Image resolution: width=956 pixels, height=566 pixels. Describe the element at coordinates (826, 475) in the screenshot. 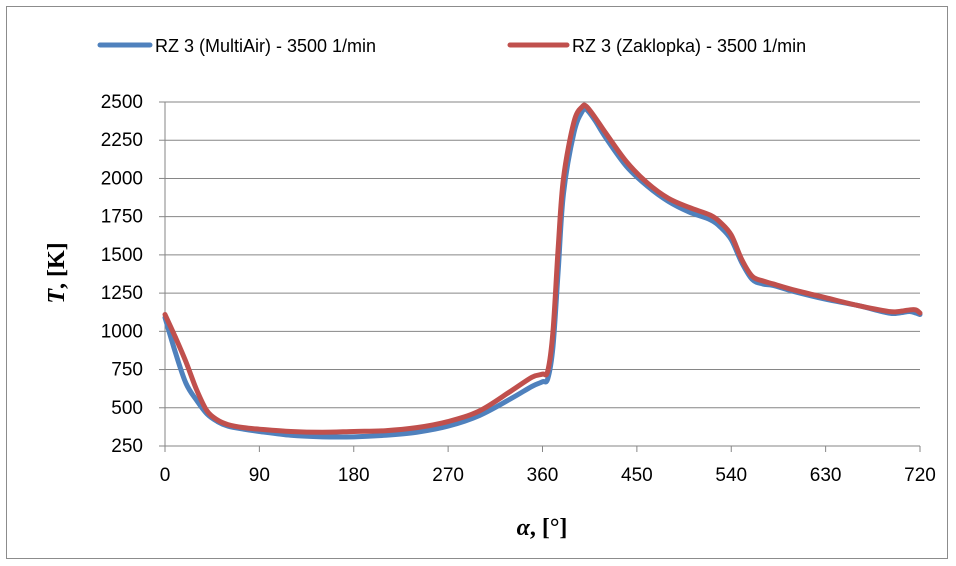

I see `x-tick-label: 630` at that location.